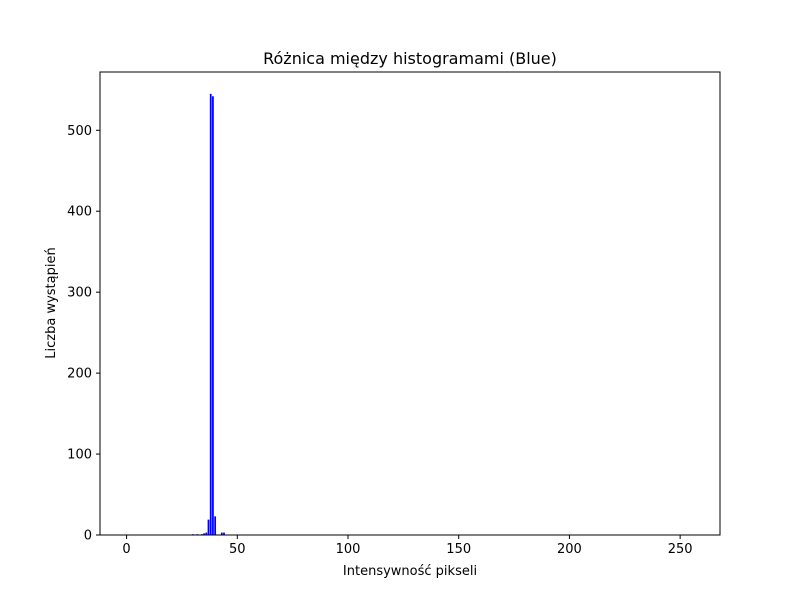 This screenshot has height=600, width=800. Describe the element at coordinates (79, 374) in the screenshot. I see `y-tick-label: 200` at that location.